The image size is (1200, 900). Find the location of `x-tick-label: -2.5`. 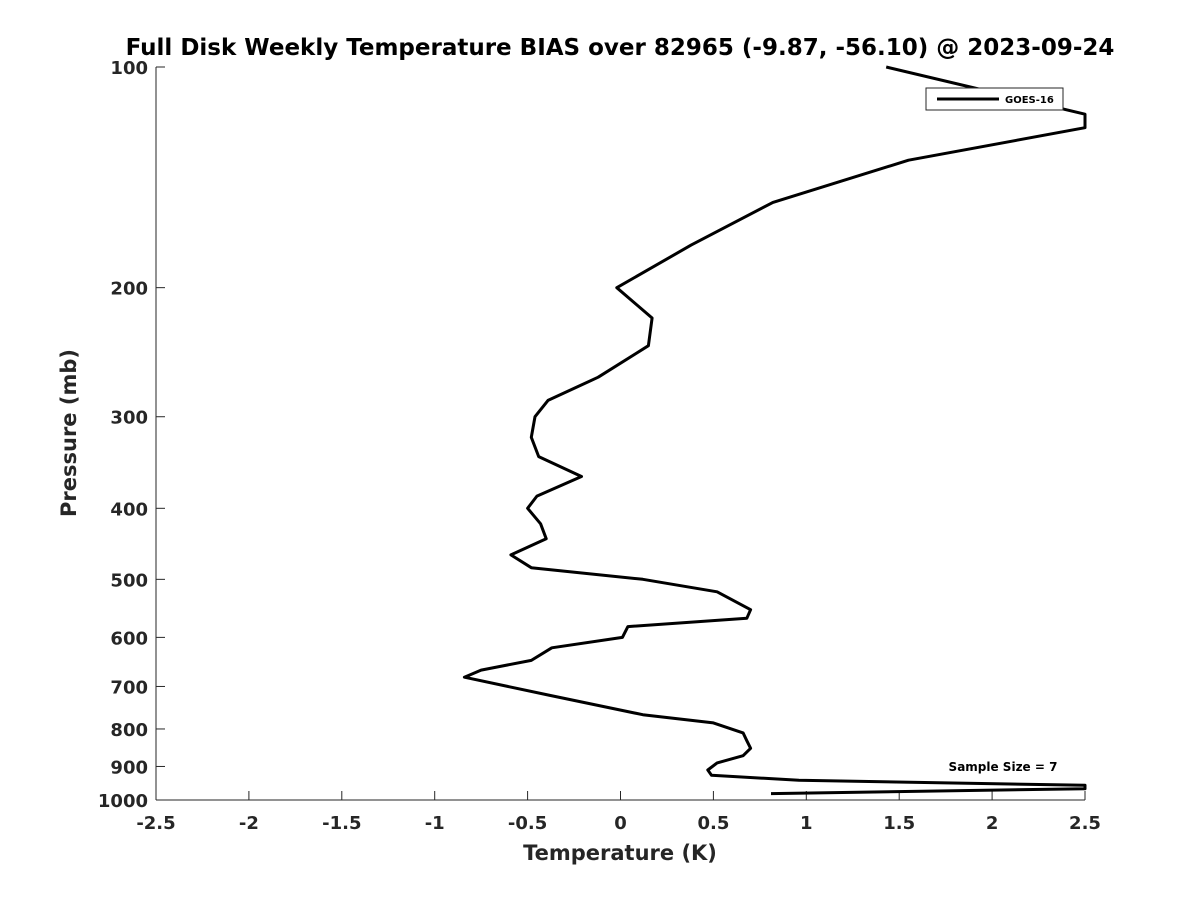

x-tick-label: -2.5 is located at coordinates (155, 823).